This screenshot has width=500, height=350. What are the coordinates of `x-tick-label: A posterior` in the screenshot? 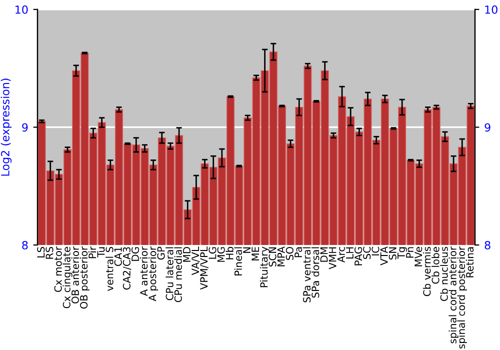 It's located at (153, 274).